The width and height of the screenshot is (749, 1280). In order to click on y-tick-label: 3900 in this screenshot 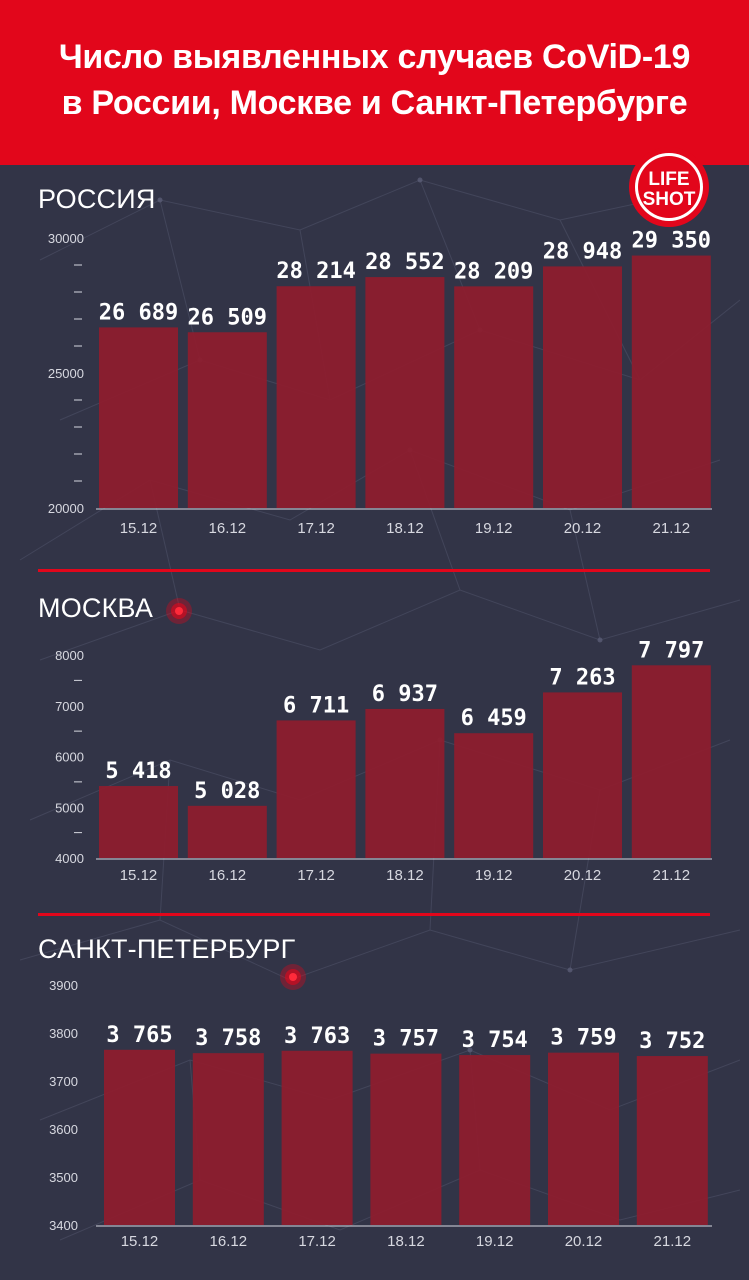, I will do `click(63, 985)`.